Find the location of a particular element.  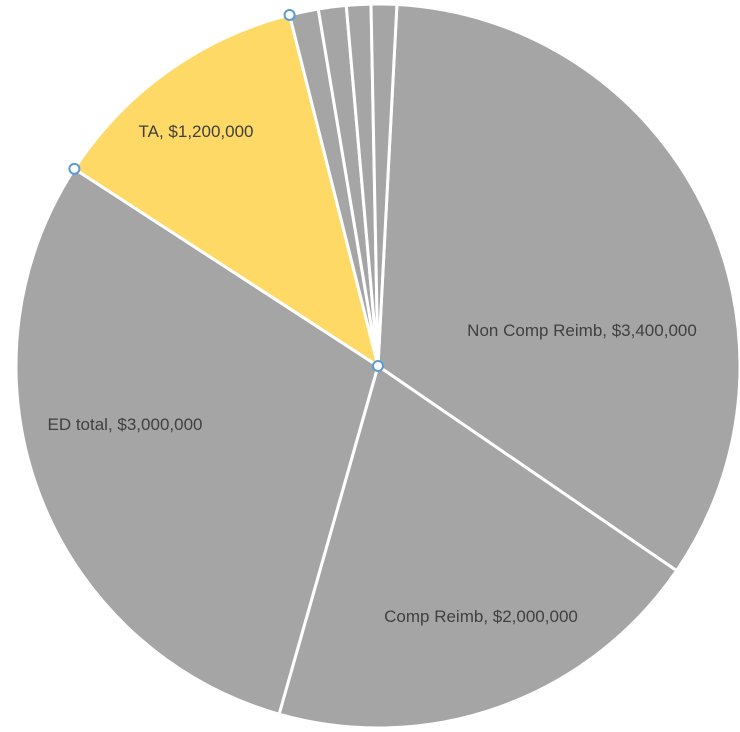

data-label-ed-total: ED total, $3,000,000 is located at coordinates (124, 424).